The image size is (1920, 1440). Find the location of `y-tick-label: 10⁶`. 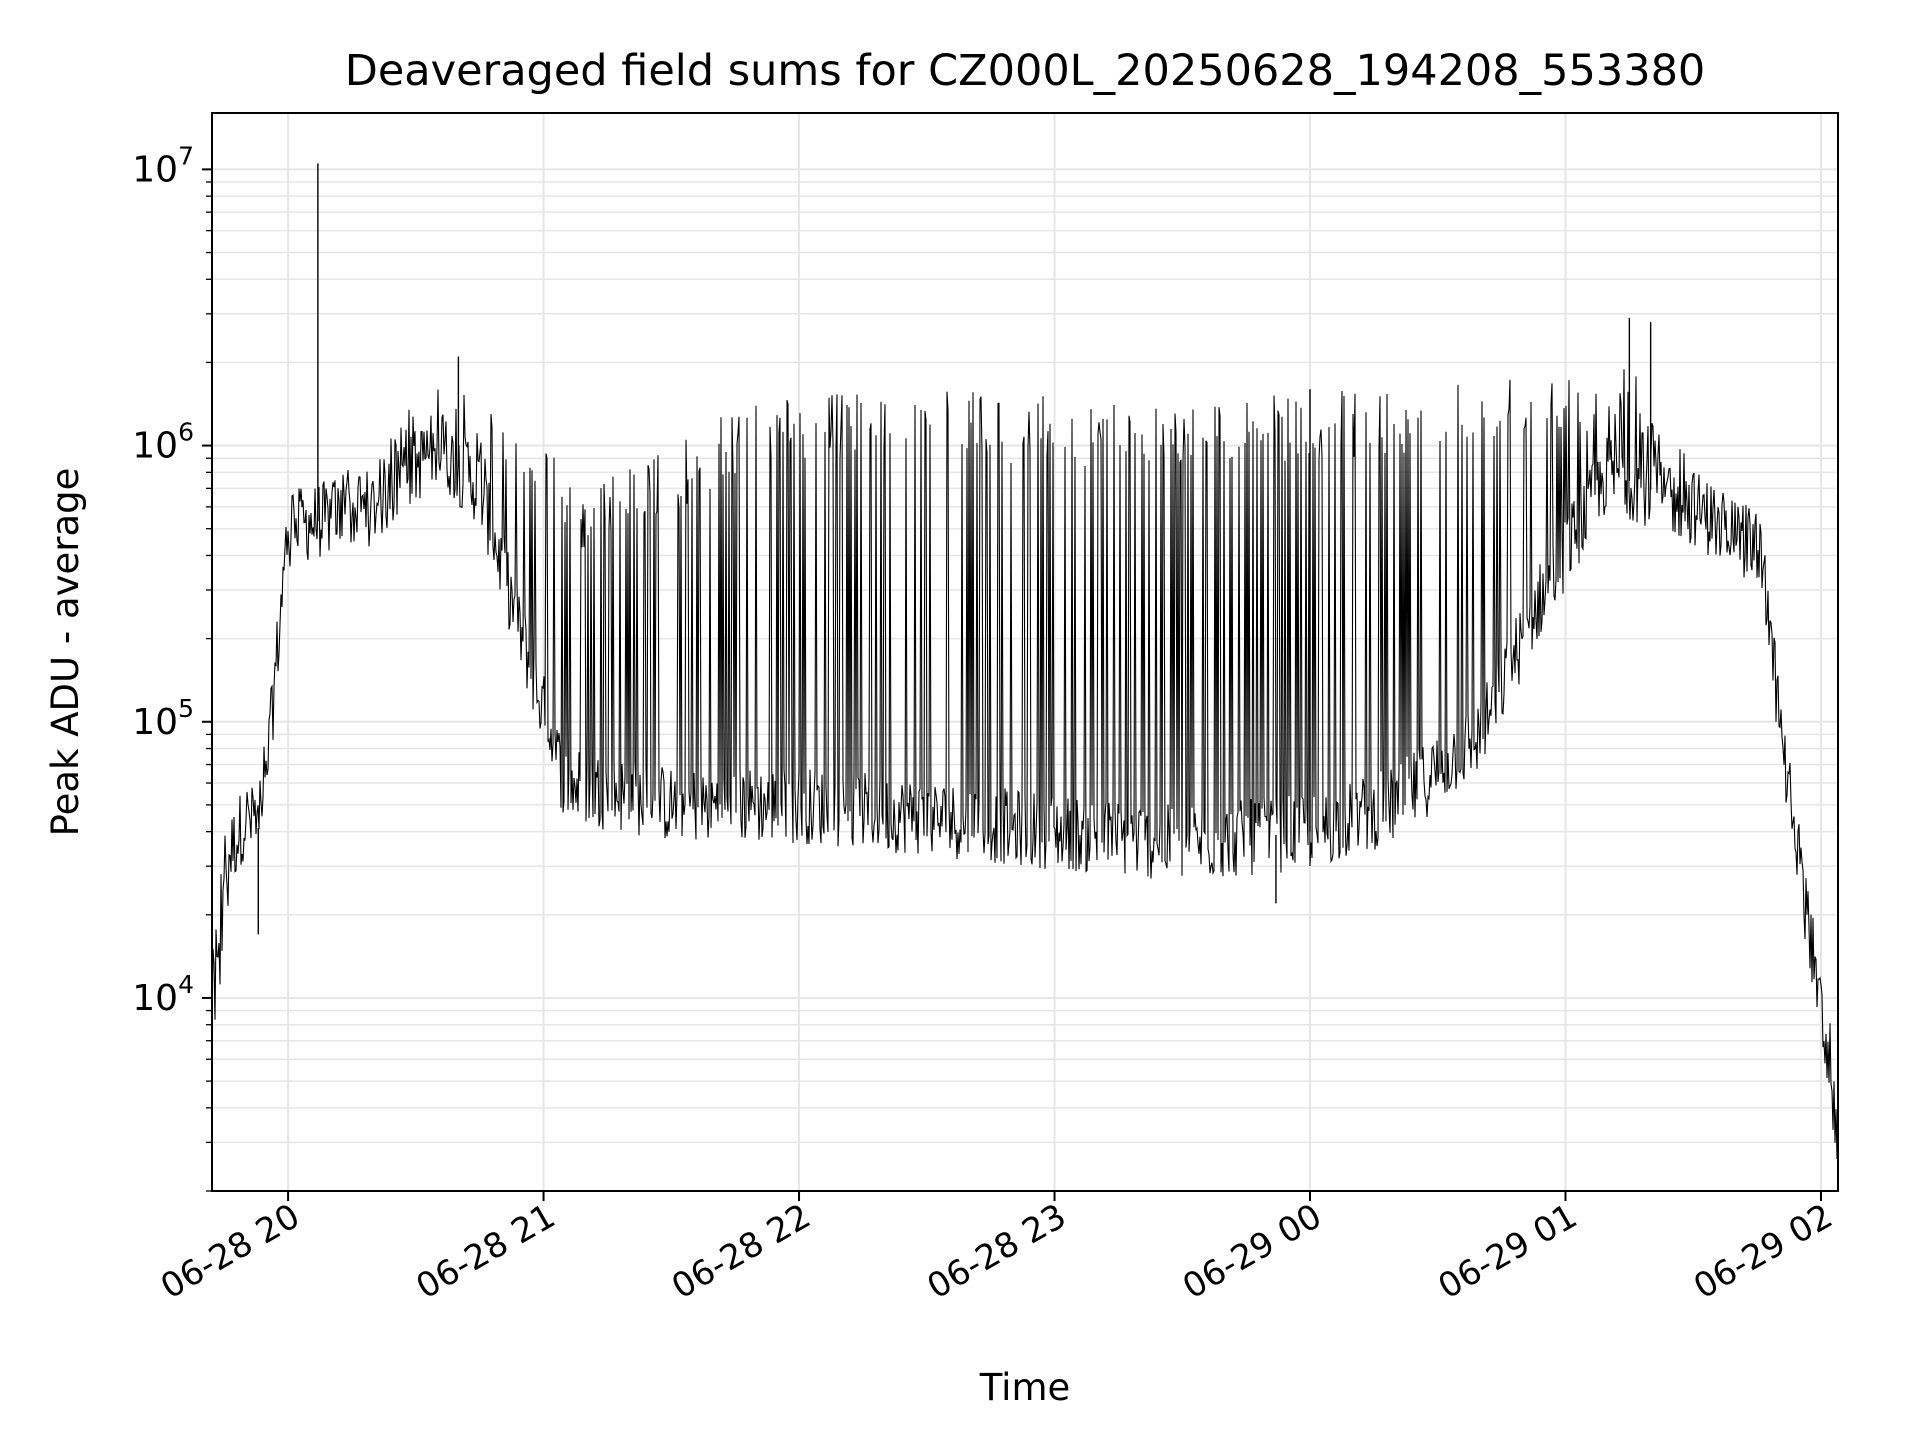

y-tick-label: 10⁶ is located at coordinates (163, 442).